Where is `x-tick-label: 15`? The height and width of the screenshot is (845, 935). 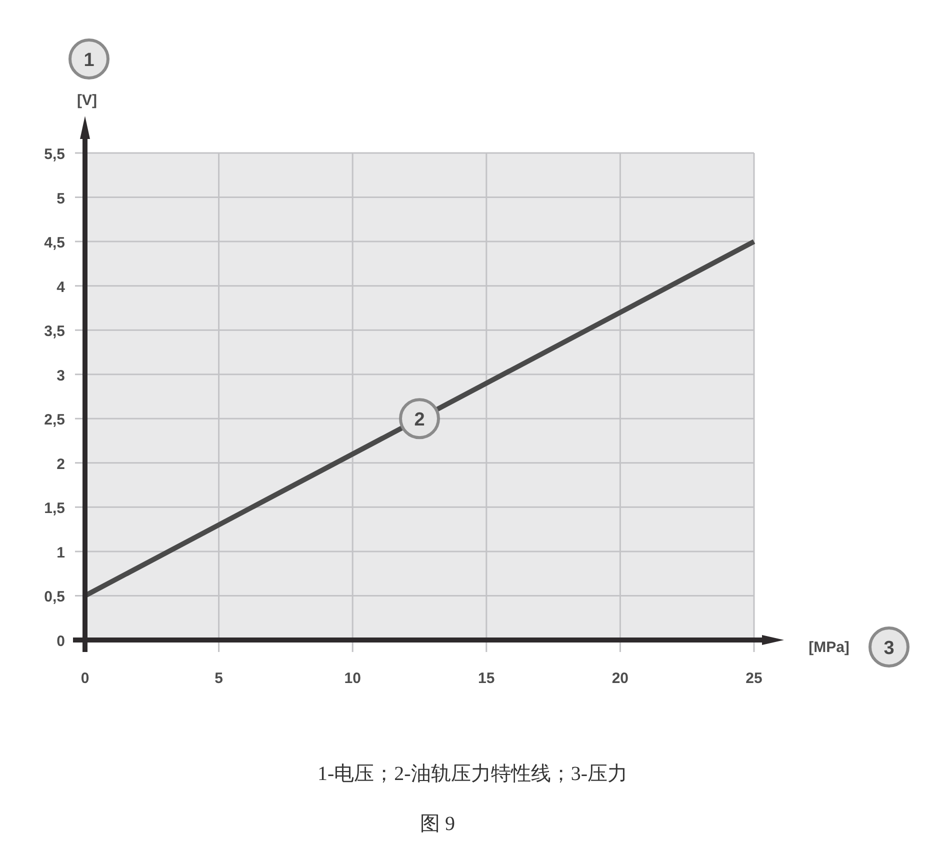 x-tick-label: 15 is located at coordinates (486, 678).